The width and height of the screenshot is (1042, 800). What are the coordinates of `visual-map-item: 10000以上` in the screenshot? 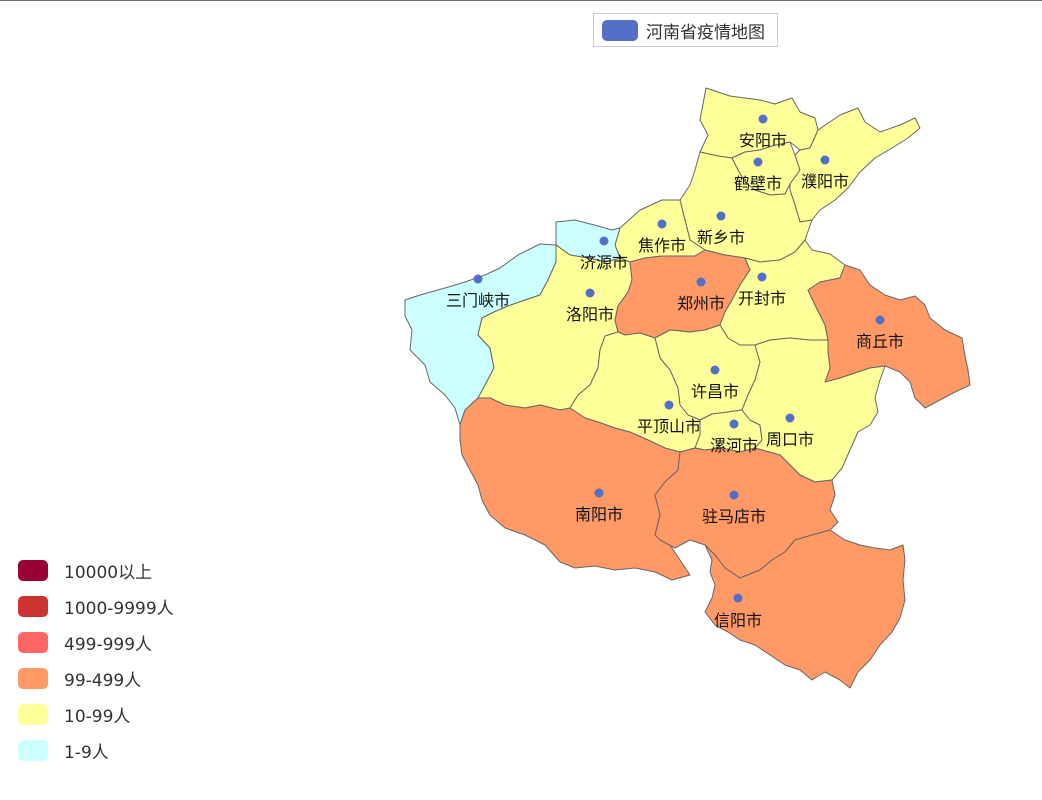 It's located at (96, 570).